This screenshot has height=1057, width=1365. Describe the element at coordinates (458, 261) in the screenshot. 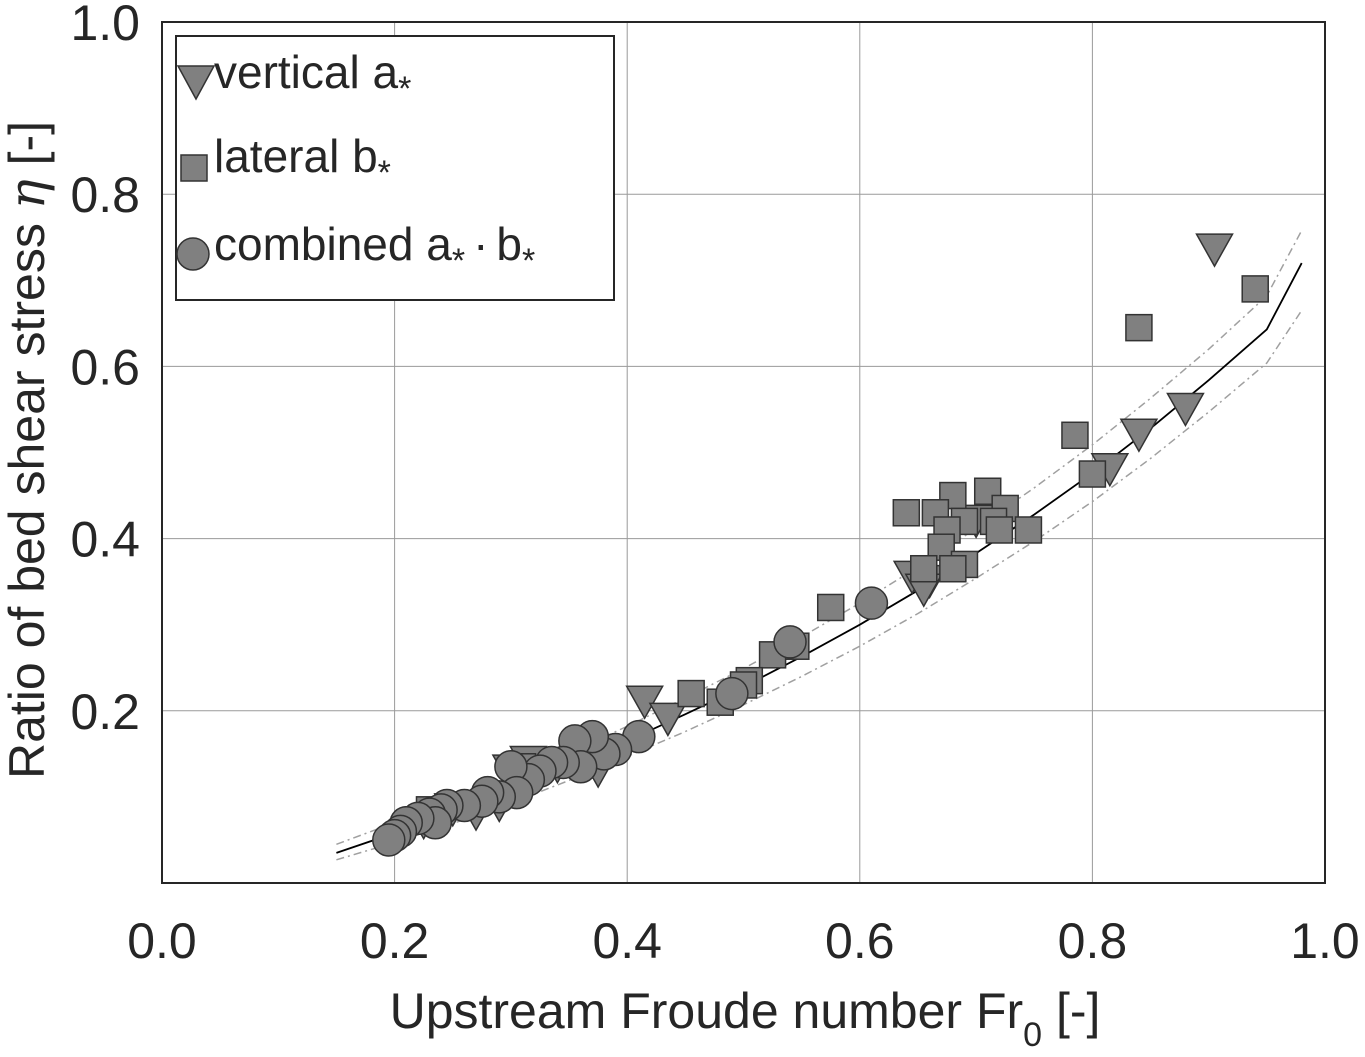

I see `legend-combined-subscript-a: *` at that location.